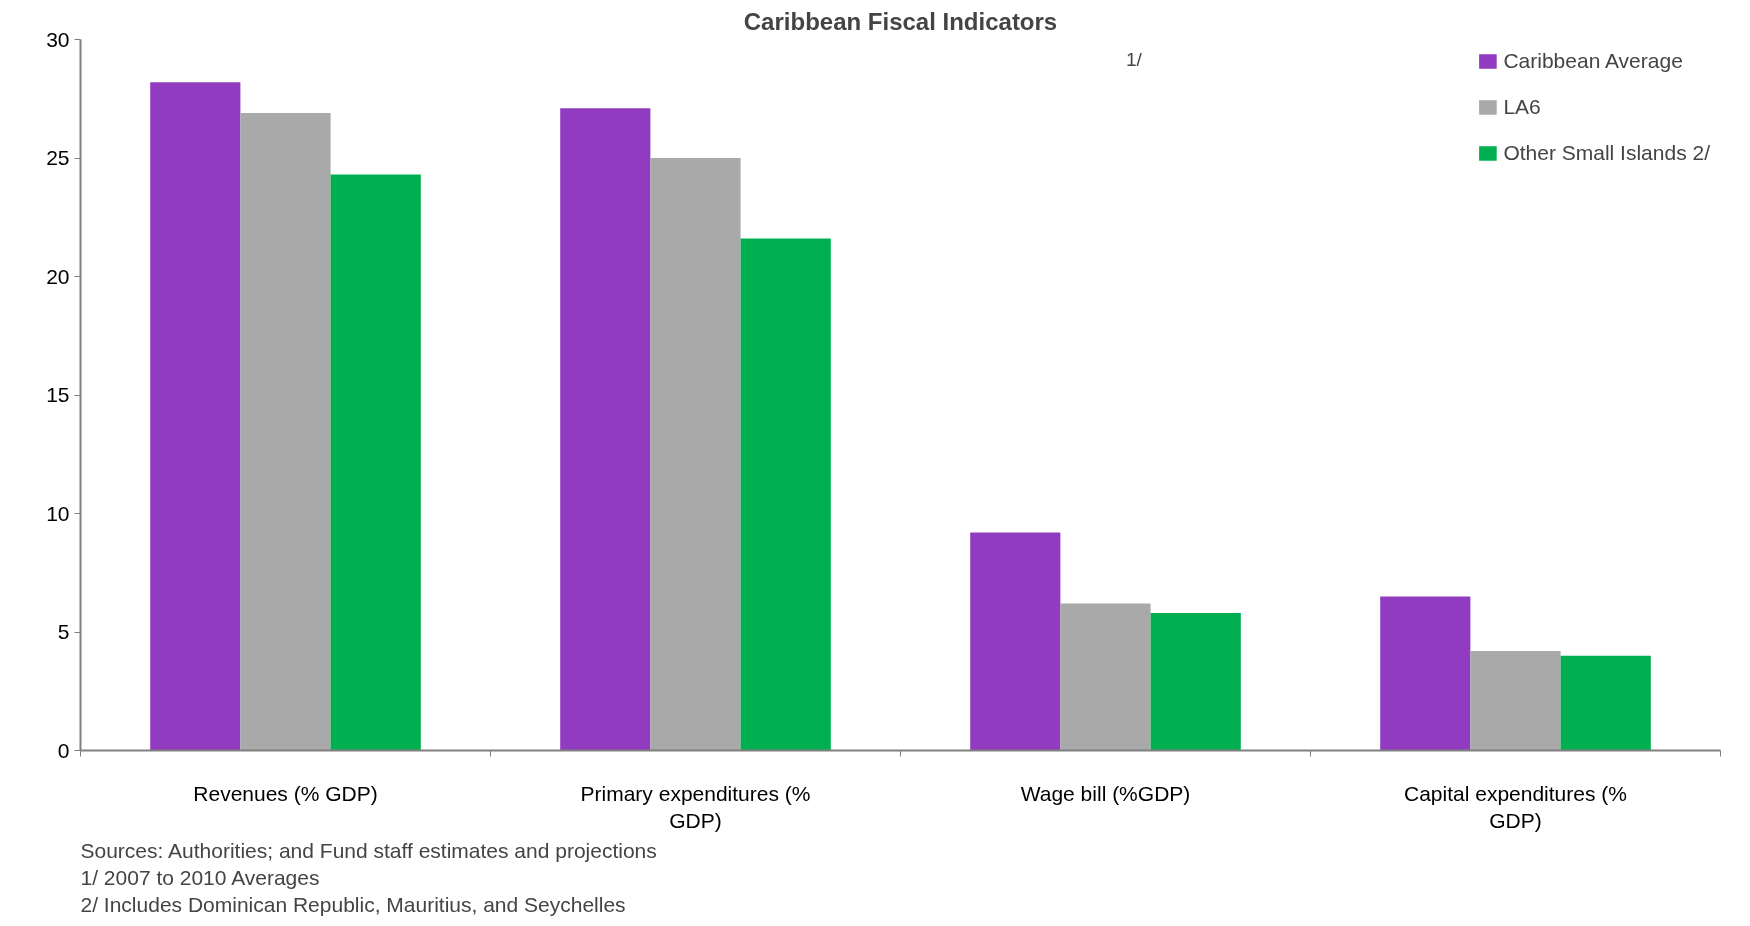 The image size is (1750, 926). What do you see at coordinates (58, 39) in the screenshot?
I see `y-tick-label: 30` at bounding box center [58, 39].